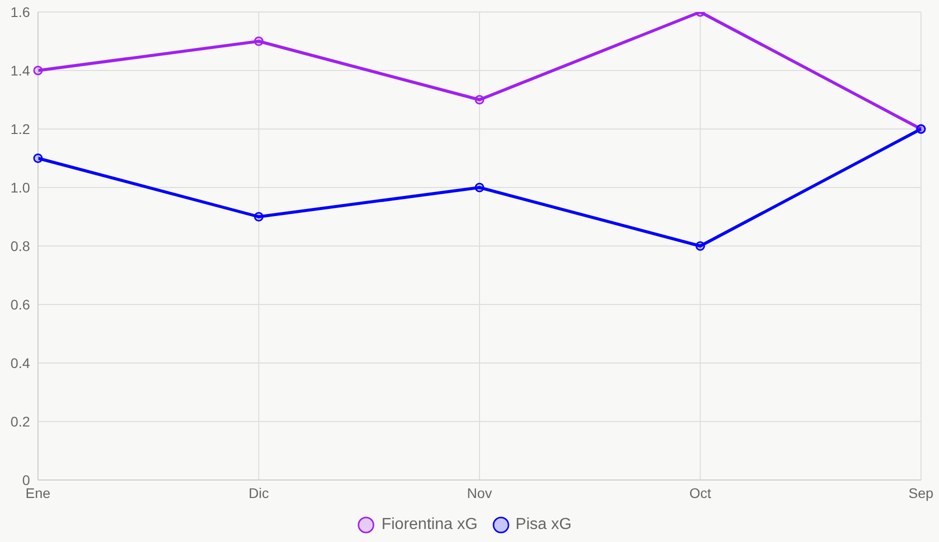 This screenshot has height=542, width=939. Describe the element at coordinates (543, 525) in the screenshot. I see `legend-label: Pisa xG` at that location.